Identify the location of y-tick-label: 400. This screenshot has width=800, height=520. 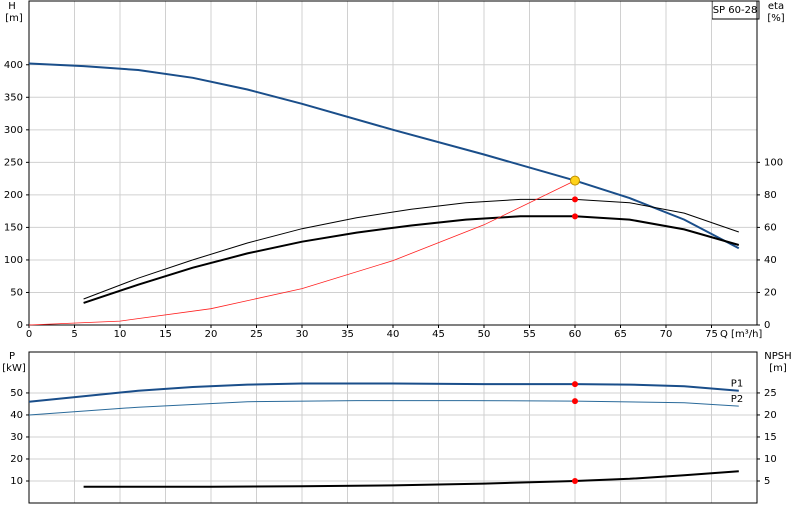
(13, 65).